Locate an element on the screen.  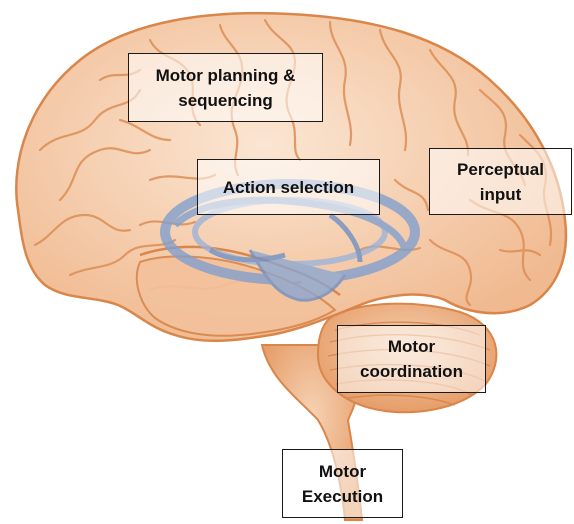
temporal-lobe is located at coordinates (236, 296).